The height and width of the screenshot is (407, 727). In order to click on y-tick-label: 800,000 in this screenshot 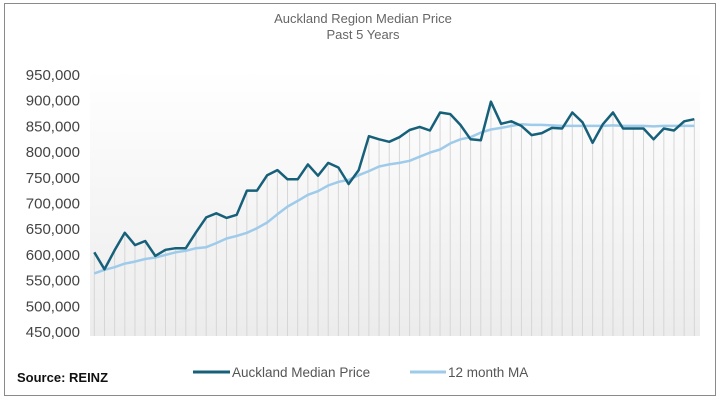, I will do `click(53, 152)`.